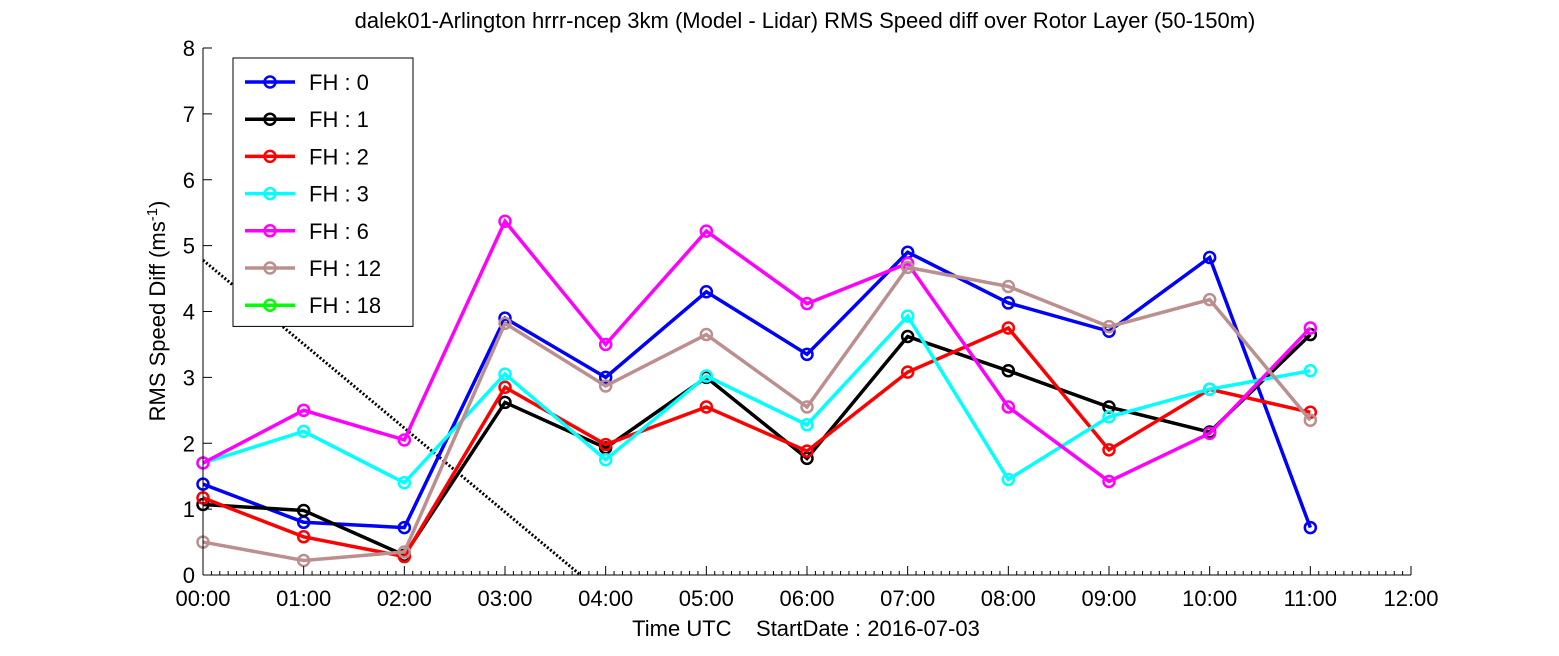 This screenshot has height=656, width=1559. What do you see at coordinates (504, 598) in the screenshot?
I see `x-tick-label: 03:00` at bounding box center [504, 598].